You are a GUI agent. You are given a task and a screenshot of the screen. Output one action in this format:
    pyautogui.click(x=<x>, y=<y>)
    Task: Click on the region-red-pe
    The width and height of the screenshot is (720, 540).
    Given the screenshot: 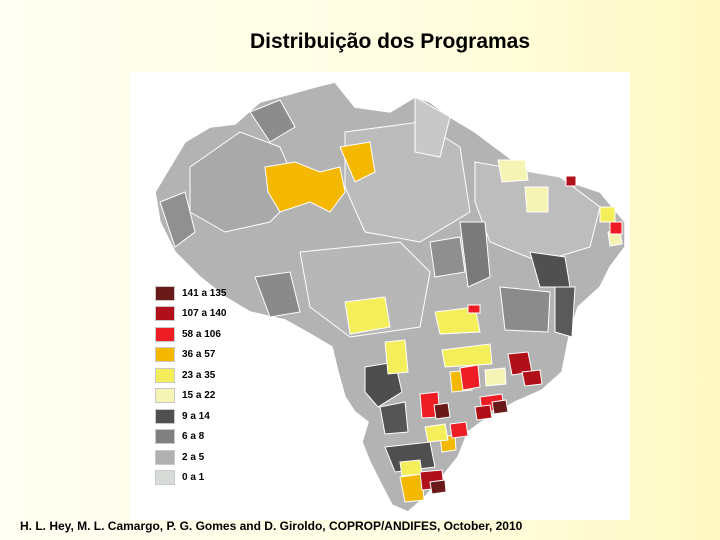 What is the action you would take?
    pyautogui.click(x=616, y=228)
    